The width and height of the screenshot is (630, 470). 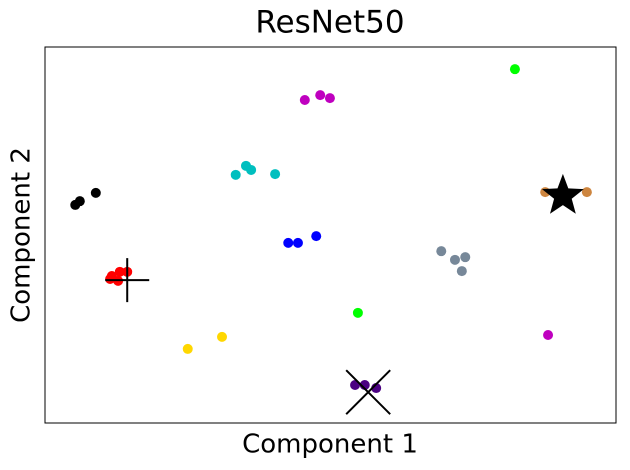 I want to click on y-axis-label: Component 2, so click(x=22, y=235).